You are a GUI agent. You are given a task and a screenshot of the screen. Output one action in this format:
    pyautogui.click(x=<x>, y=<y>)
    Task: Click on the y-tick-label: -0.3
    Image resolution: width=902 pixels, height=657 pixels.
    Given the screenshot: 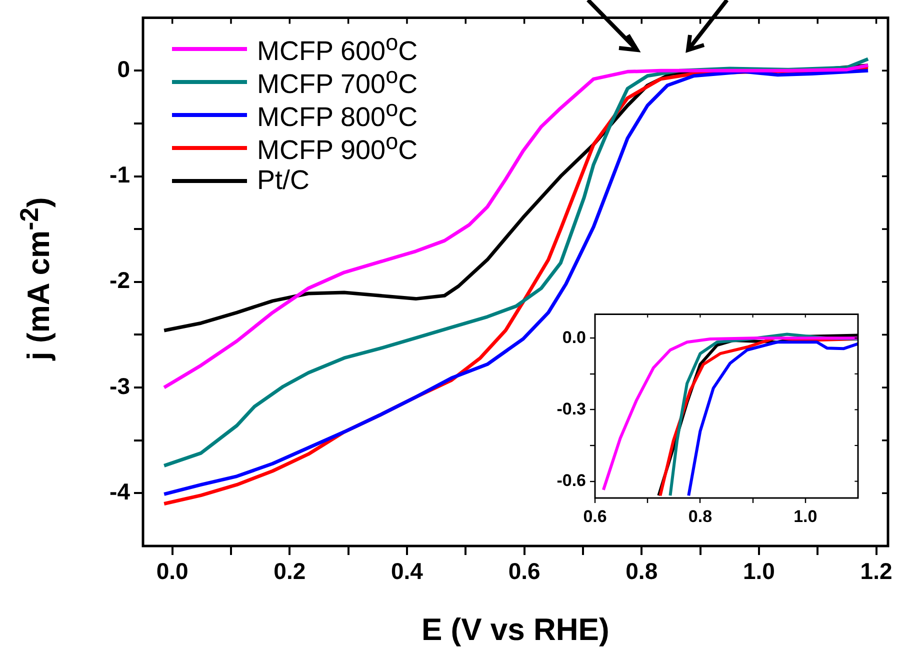 What is the action you would take?
    pyautogui.click(x=571, y=408)
    